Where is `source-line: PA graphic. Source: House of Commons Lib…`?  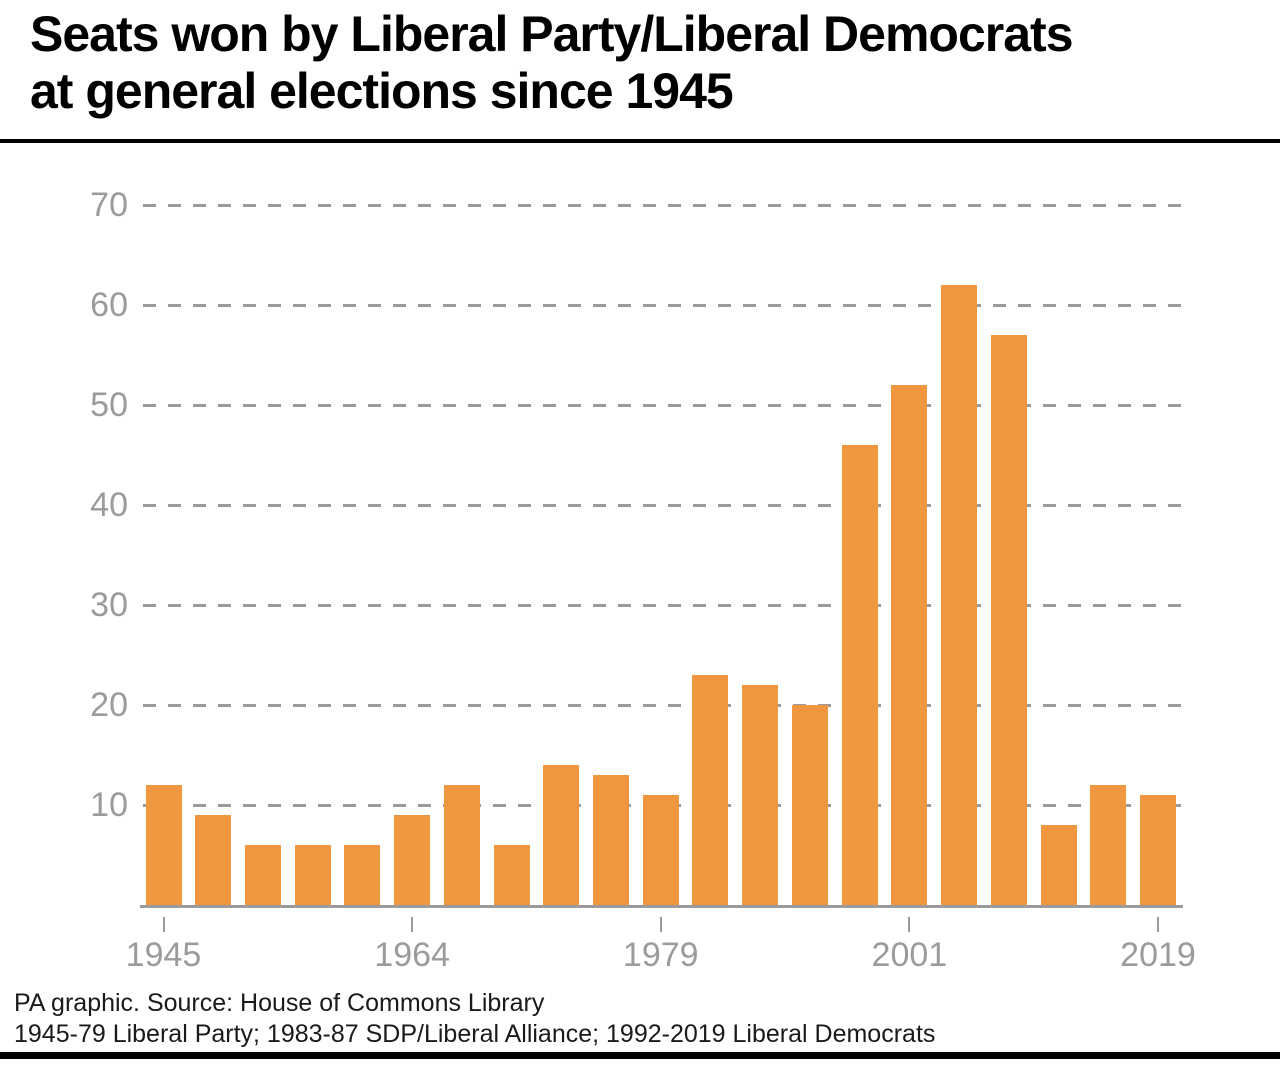
source-line: PA graphic. Source: House of Commons Lib… is located at coordinates (279, 1003).